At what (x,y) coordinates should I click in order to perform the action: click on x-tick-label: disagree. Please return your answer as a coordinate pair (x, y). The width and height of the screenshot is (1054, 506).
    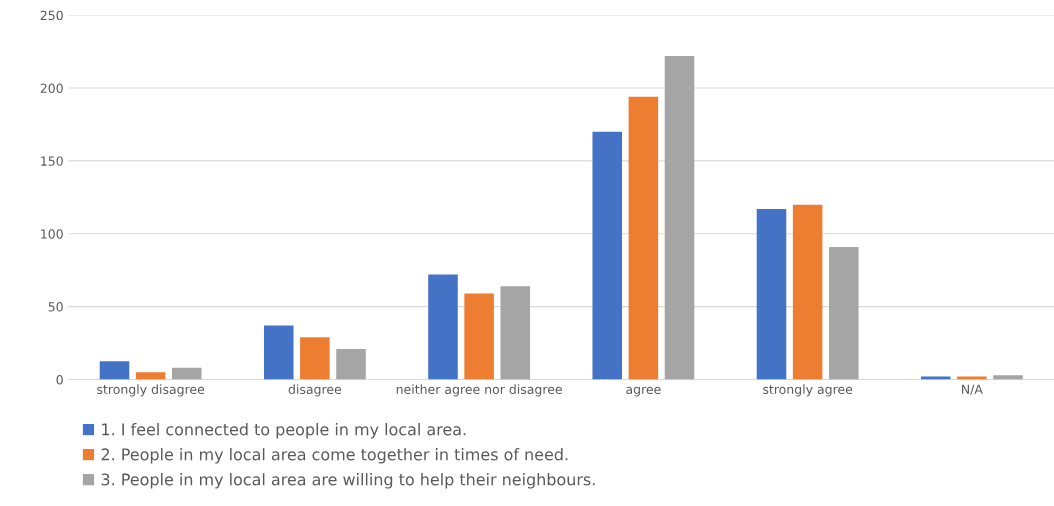
    Looking at the image, I should click on (315, 390).